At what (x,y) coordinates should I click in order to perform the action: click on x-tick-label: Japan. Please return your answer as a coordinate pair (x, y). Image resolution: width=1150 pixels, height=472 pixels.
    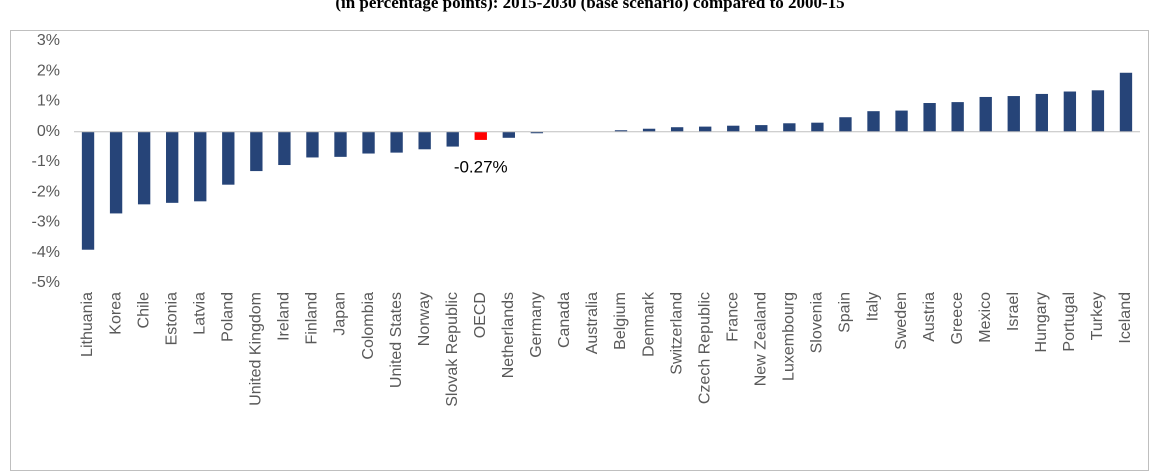
    Looking at the image, I should click on (340, 314).